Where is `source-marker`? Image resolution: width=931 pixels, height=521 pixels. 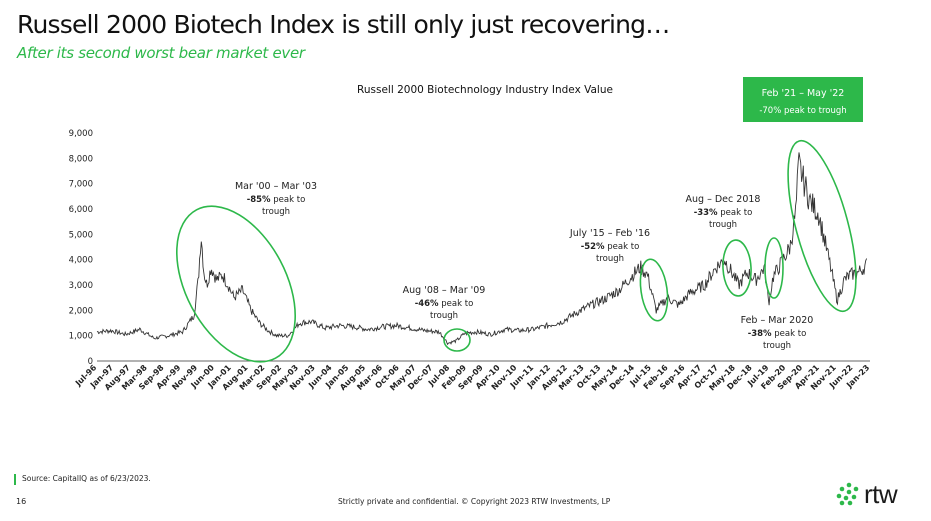 source-marker is located at coordinates (15, 479).